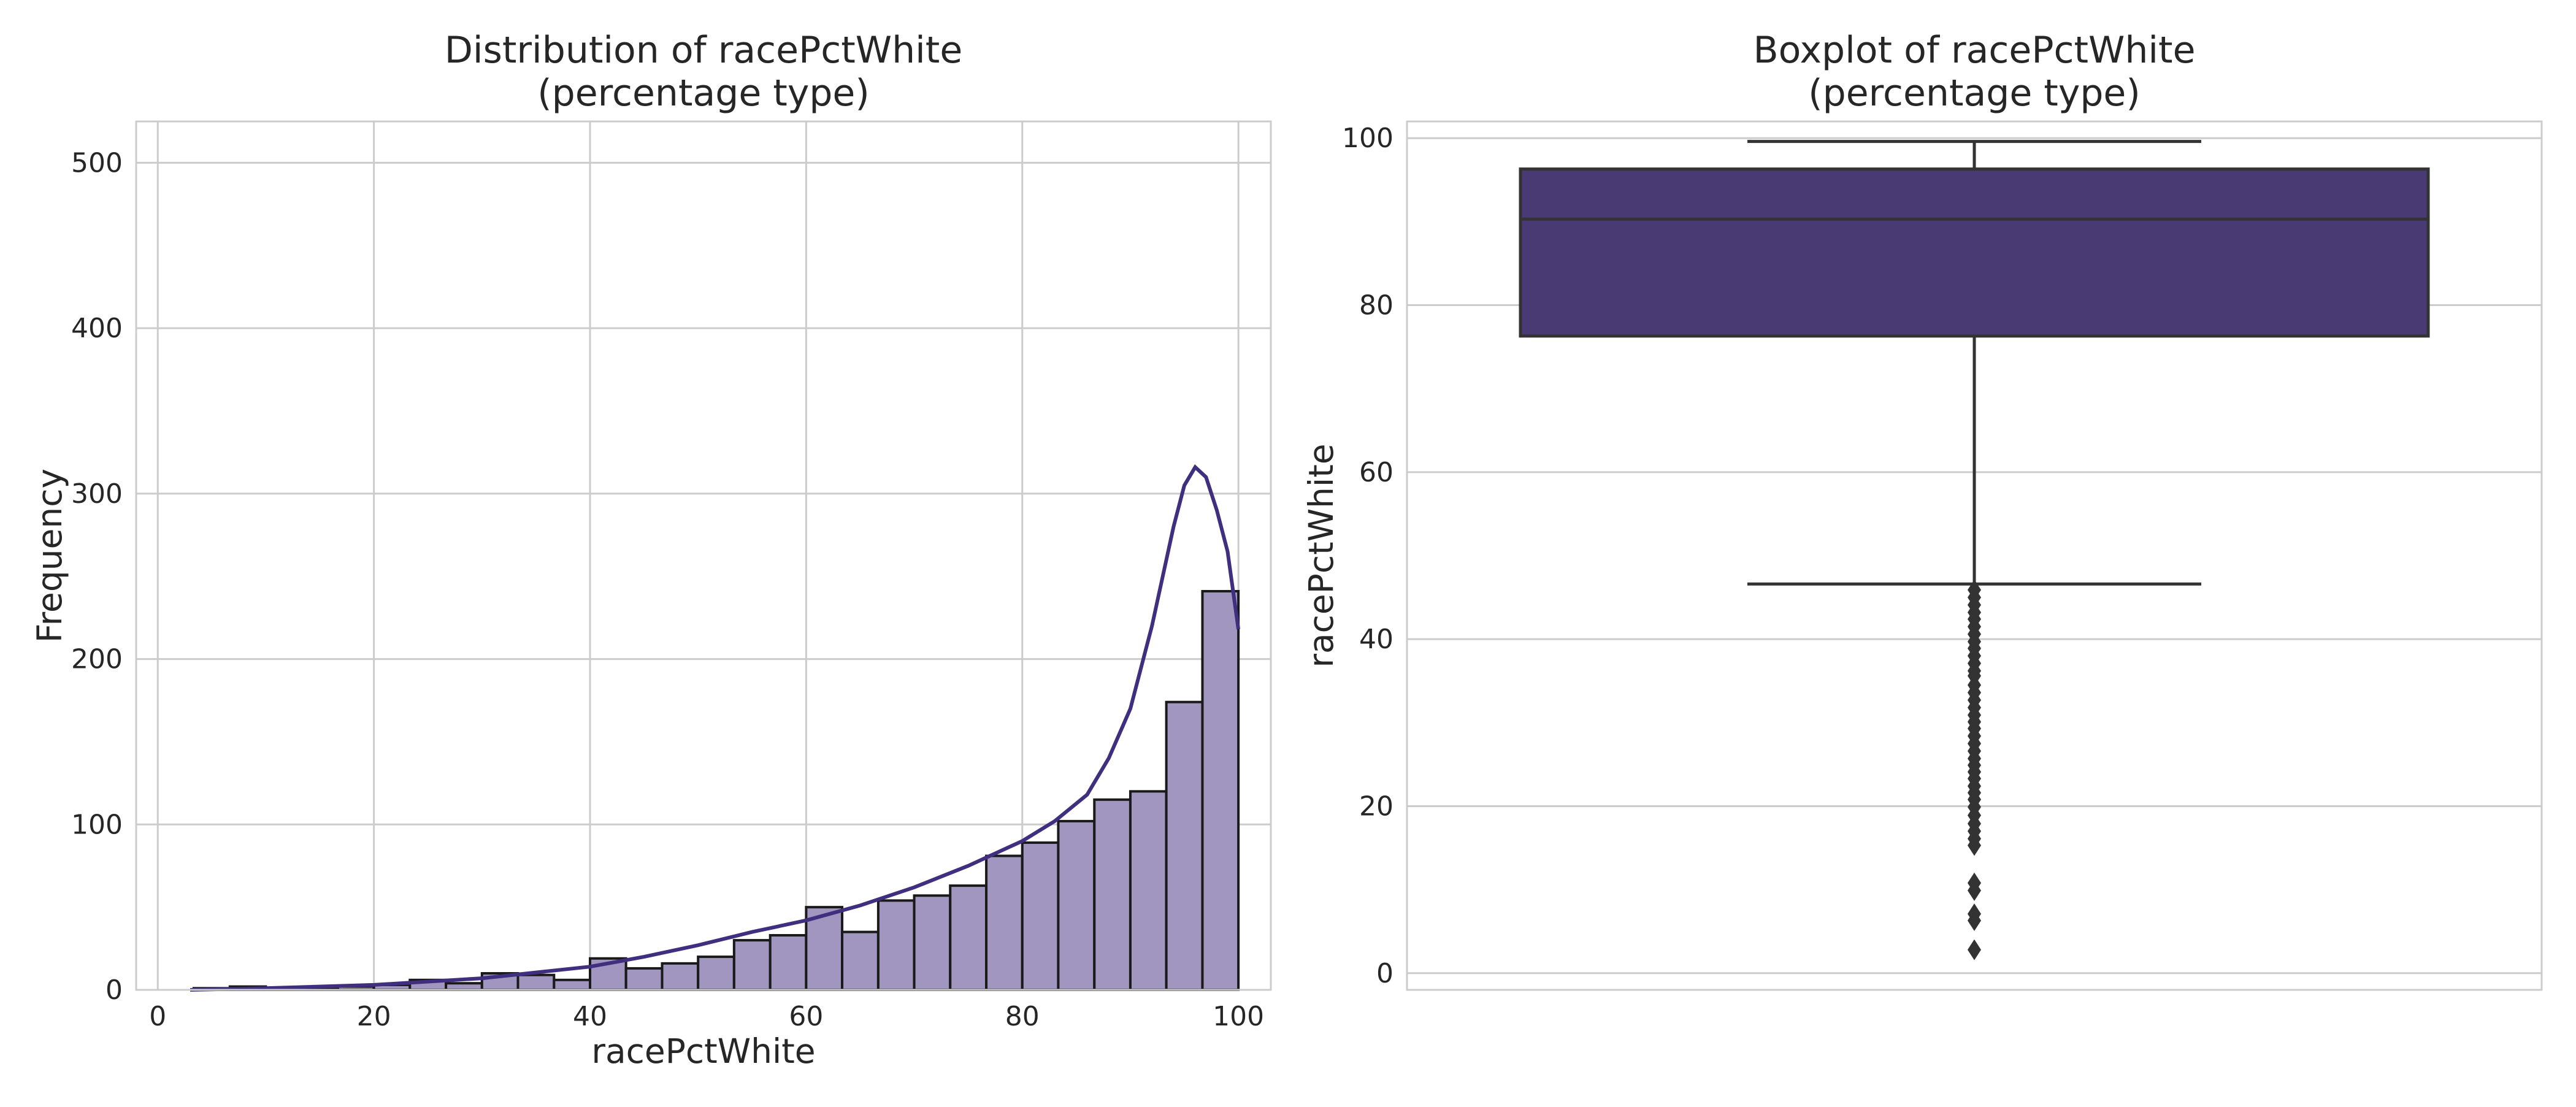 The image size is (2576, 1107). What do you see at coordinates (97, 659) in the screenshot?
I see `histogram-y-tick-label: 200` at bounding box center [97, 659].